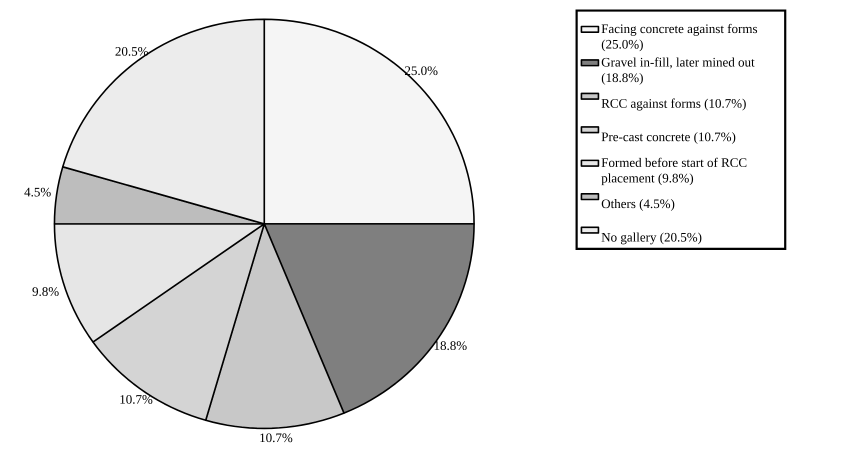 The image size is (864, 460). I want to click on data-label: 9.8%, so click(45, 291).